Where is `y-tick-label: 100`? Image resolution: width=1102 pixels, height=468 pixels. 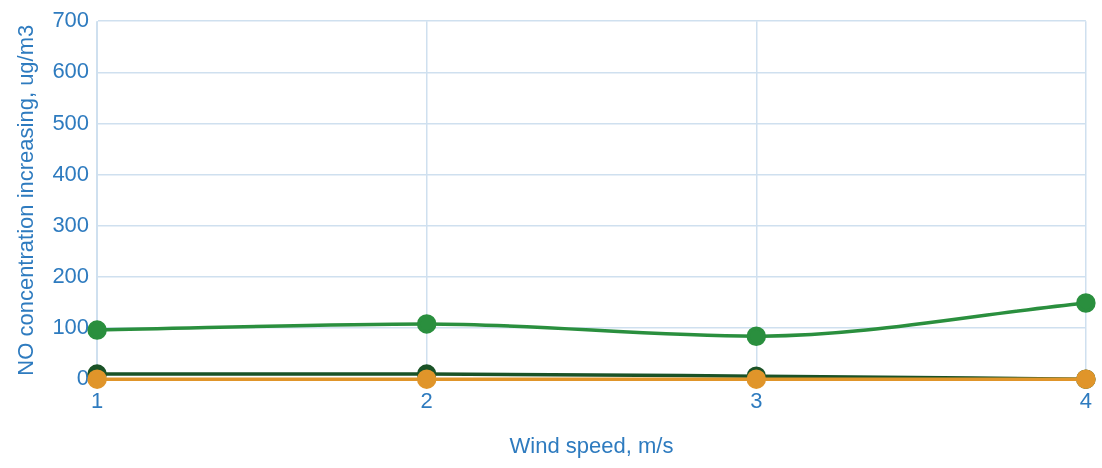 y-tick-label: 100 is located at coordinates (71, 327).